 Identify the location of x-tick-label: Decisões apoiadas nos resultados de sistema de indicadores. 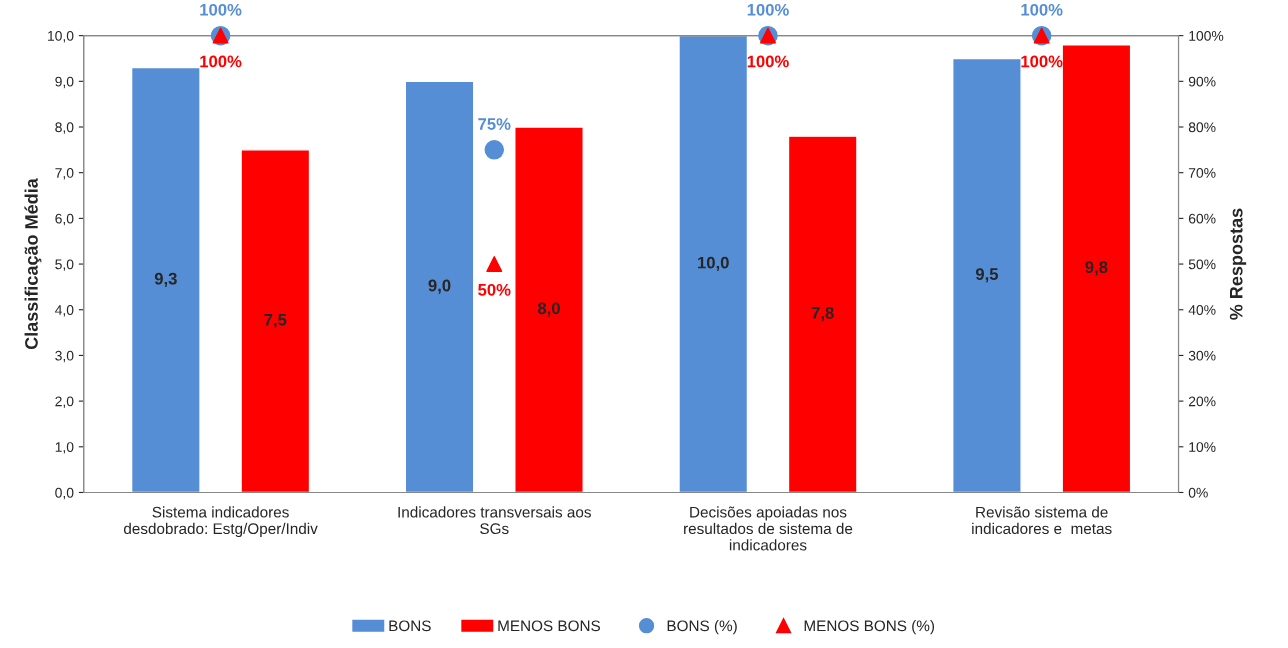
(768, 528).